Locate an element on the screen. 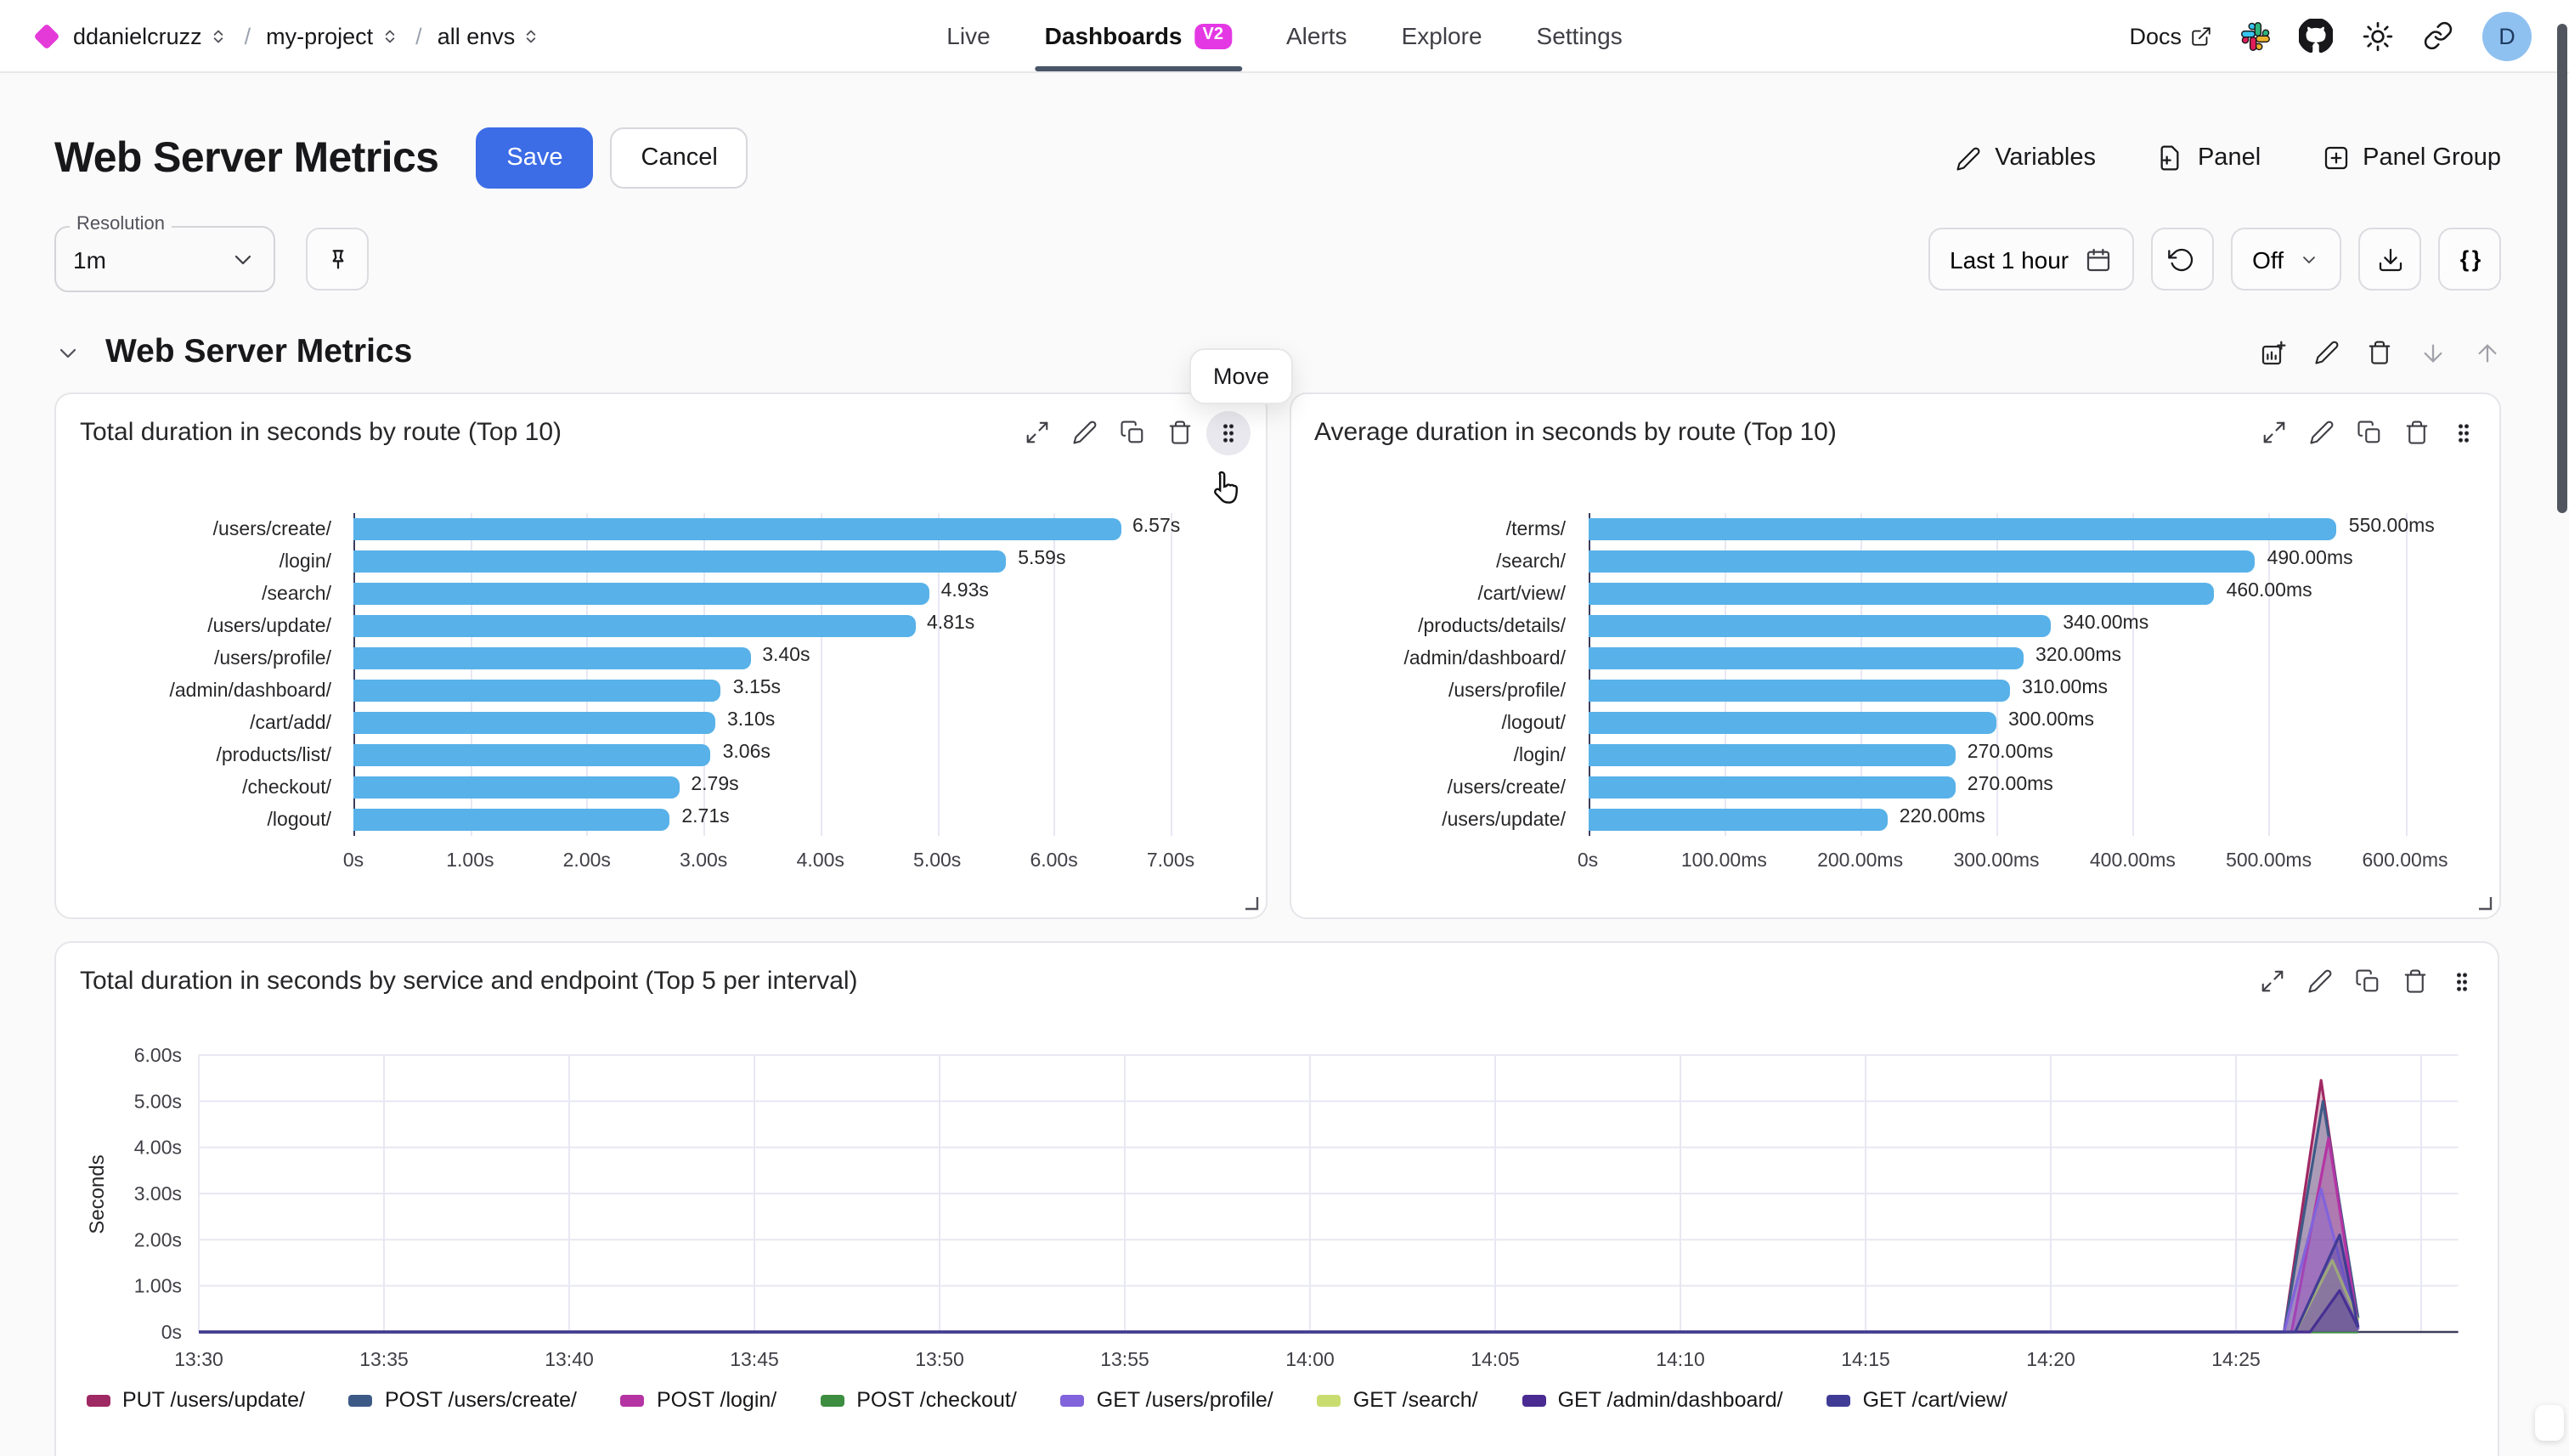 The height and width of the screenshot is (1456, 2569). refresh-button is located at coordinates (2182, 260).